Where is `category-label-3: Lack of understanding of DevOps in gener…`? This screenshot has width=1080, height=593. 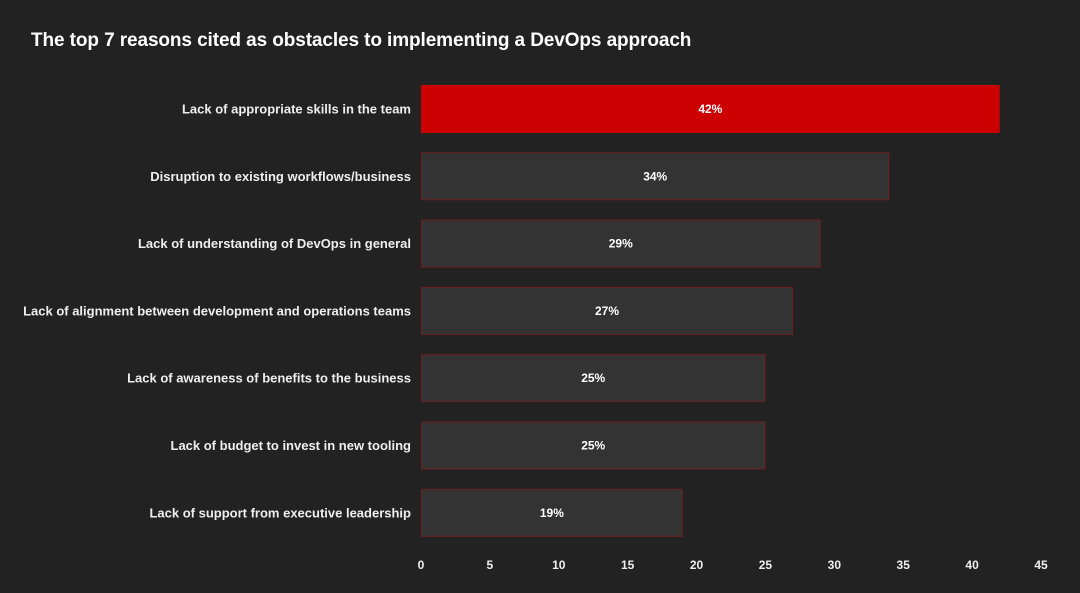 category-label-3: Lack of understanding of DevOps in gener… is located at coordinates (274, 243).